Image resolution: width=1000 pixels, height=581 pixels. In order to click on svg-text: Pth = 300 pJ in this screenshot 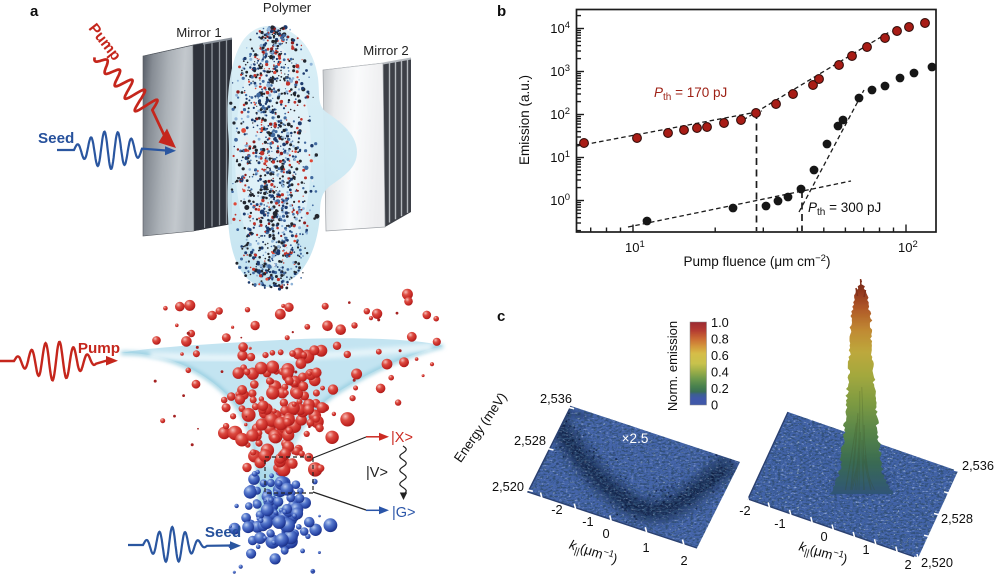, I will do `click(844, 209)`.